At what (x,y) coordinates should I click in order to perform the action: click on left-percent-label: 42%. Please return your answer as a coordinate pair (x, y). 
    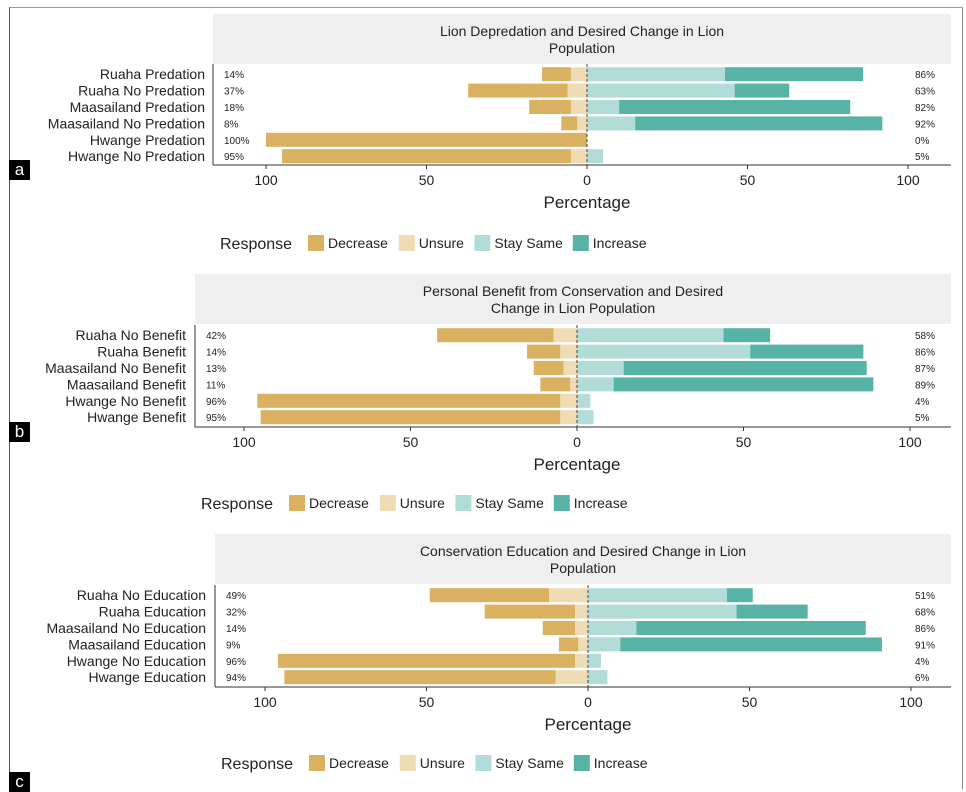
    Looking at the image, I should click on (216, 336).